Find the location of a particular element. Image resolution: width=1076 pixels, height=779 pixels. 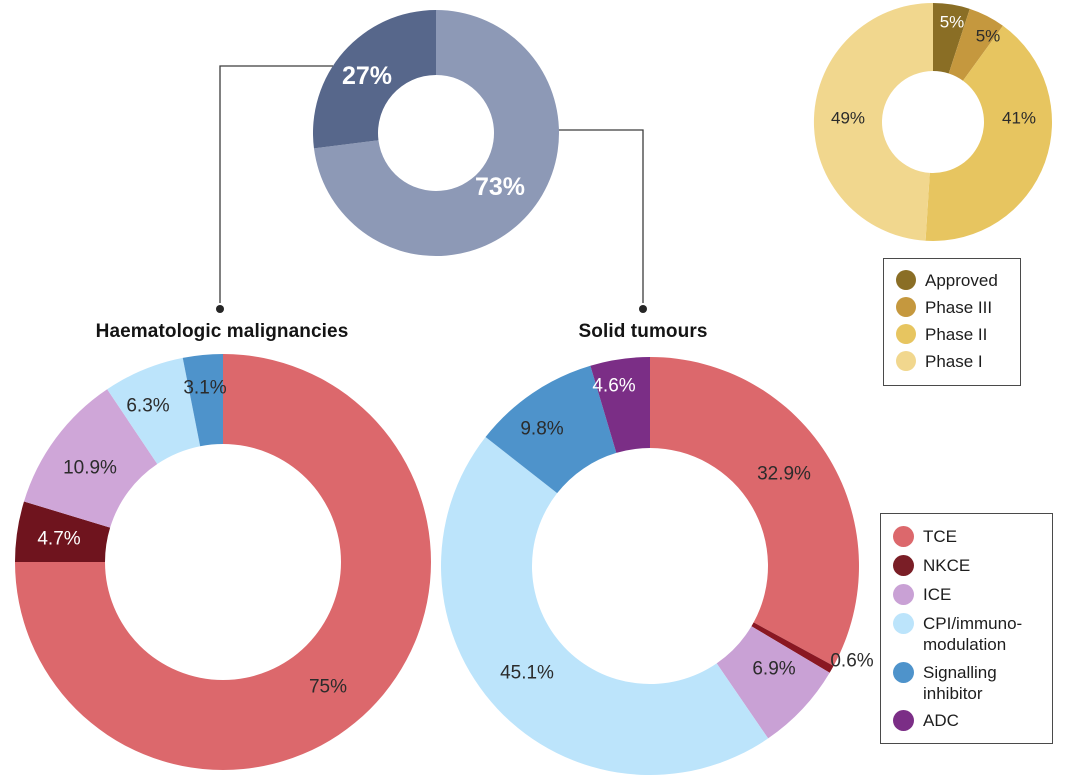

haematologic-donut-slice-nkce is located at coordinates (62, 531).